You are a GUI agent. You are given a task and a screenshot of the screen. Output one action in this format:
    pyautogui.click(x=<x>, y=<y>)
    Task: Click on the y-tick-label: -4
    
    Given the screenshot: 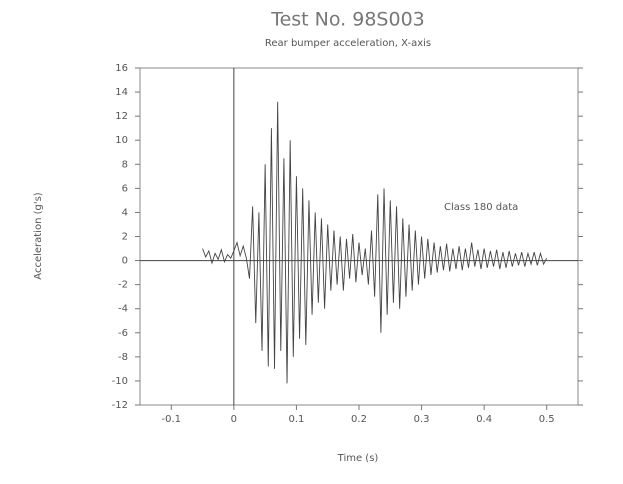 What is the action you would take?
    pyautogui.click(x=123, y=309)
    